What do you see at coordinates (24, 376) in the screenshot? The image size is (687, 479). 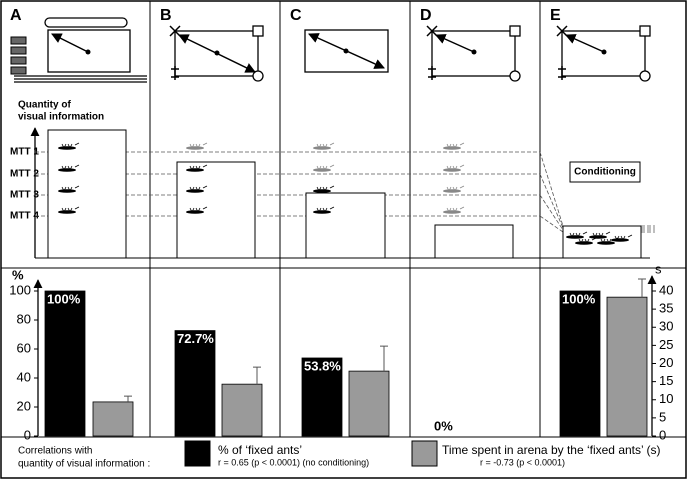 I see `y-tick-label: 40` at bounding box center [24, 376].